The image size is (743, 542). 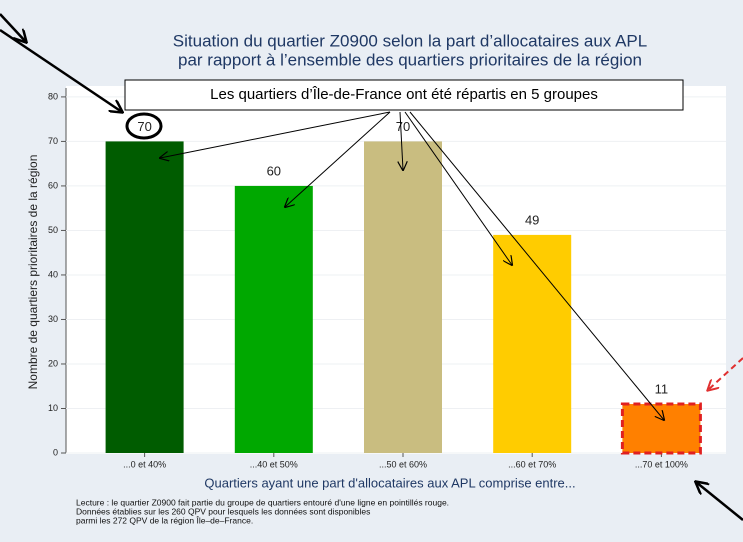 What do you see at coordinates (661, 464) in the screenshot?
I see `x-tick-label: ...70 et 100%` at bounding box center [661, 464].